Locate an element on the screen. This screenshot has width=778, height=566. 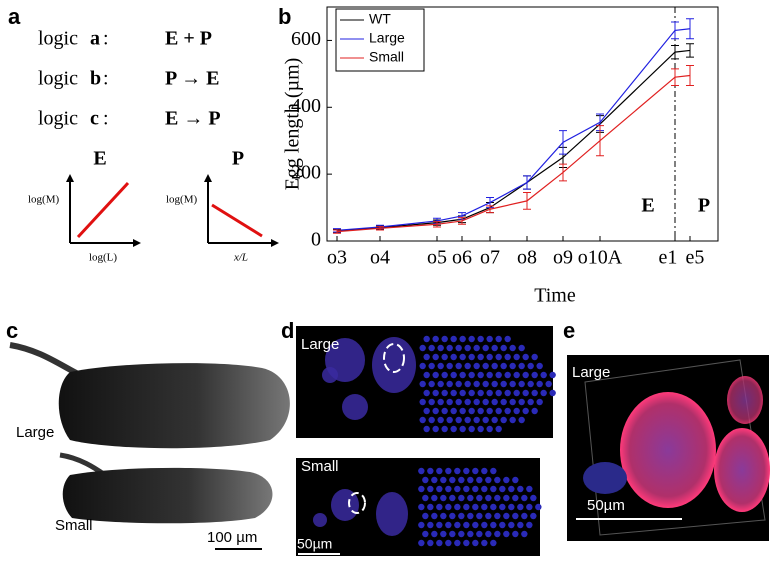
x-tick-label: o8 is located at coordinates (527, 258).